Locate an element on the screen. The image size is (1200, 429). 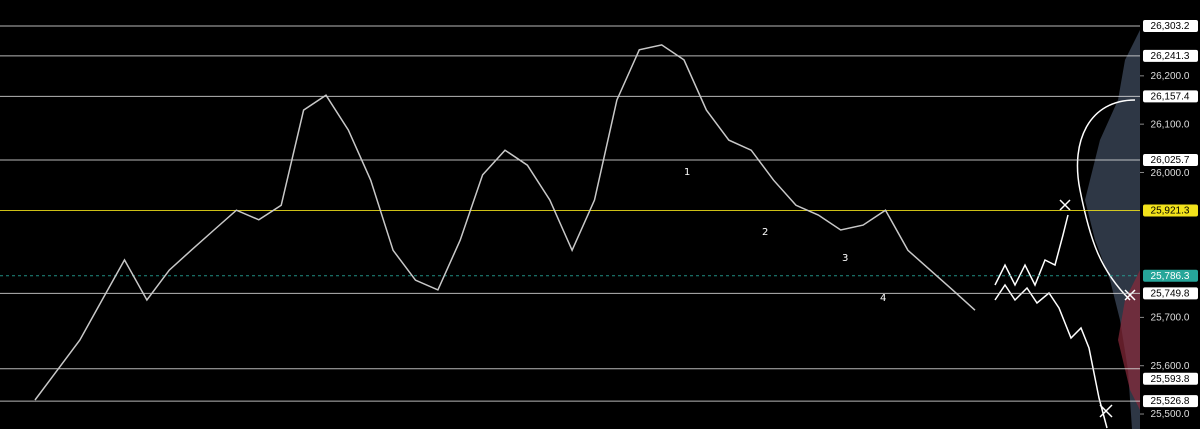
annotation: 1 is located at coordinates (687, 172).